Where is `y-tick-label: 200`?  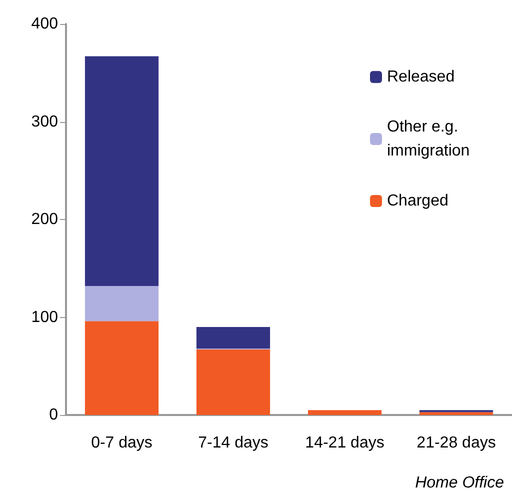
y-tick-label: 200 is located at coordinates (44, 219).